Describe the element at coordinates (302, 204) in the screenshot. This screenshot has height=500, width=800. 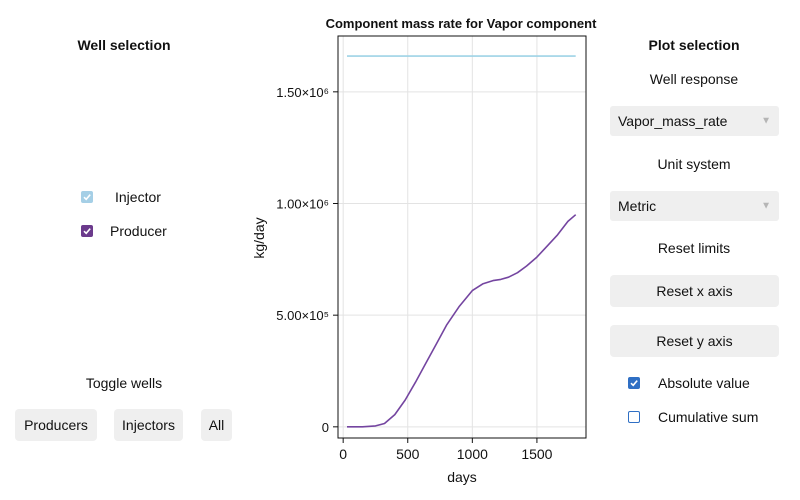
I see `y-tick-label: 1.00×10⁶` at that location.